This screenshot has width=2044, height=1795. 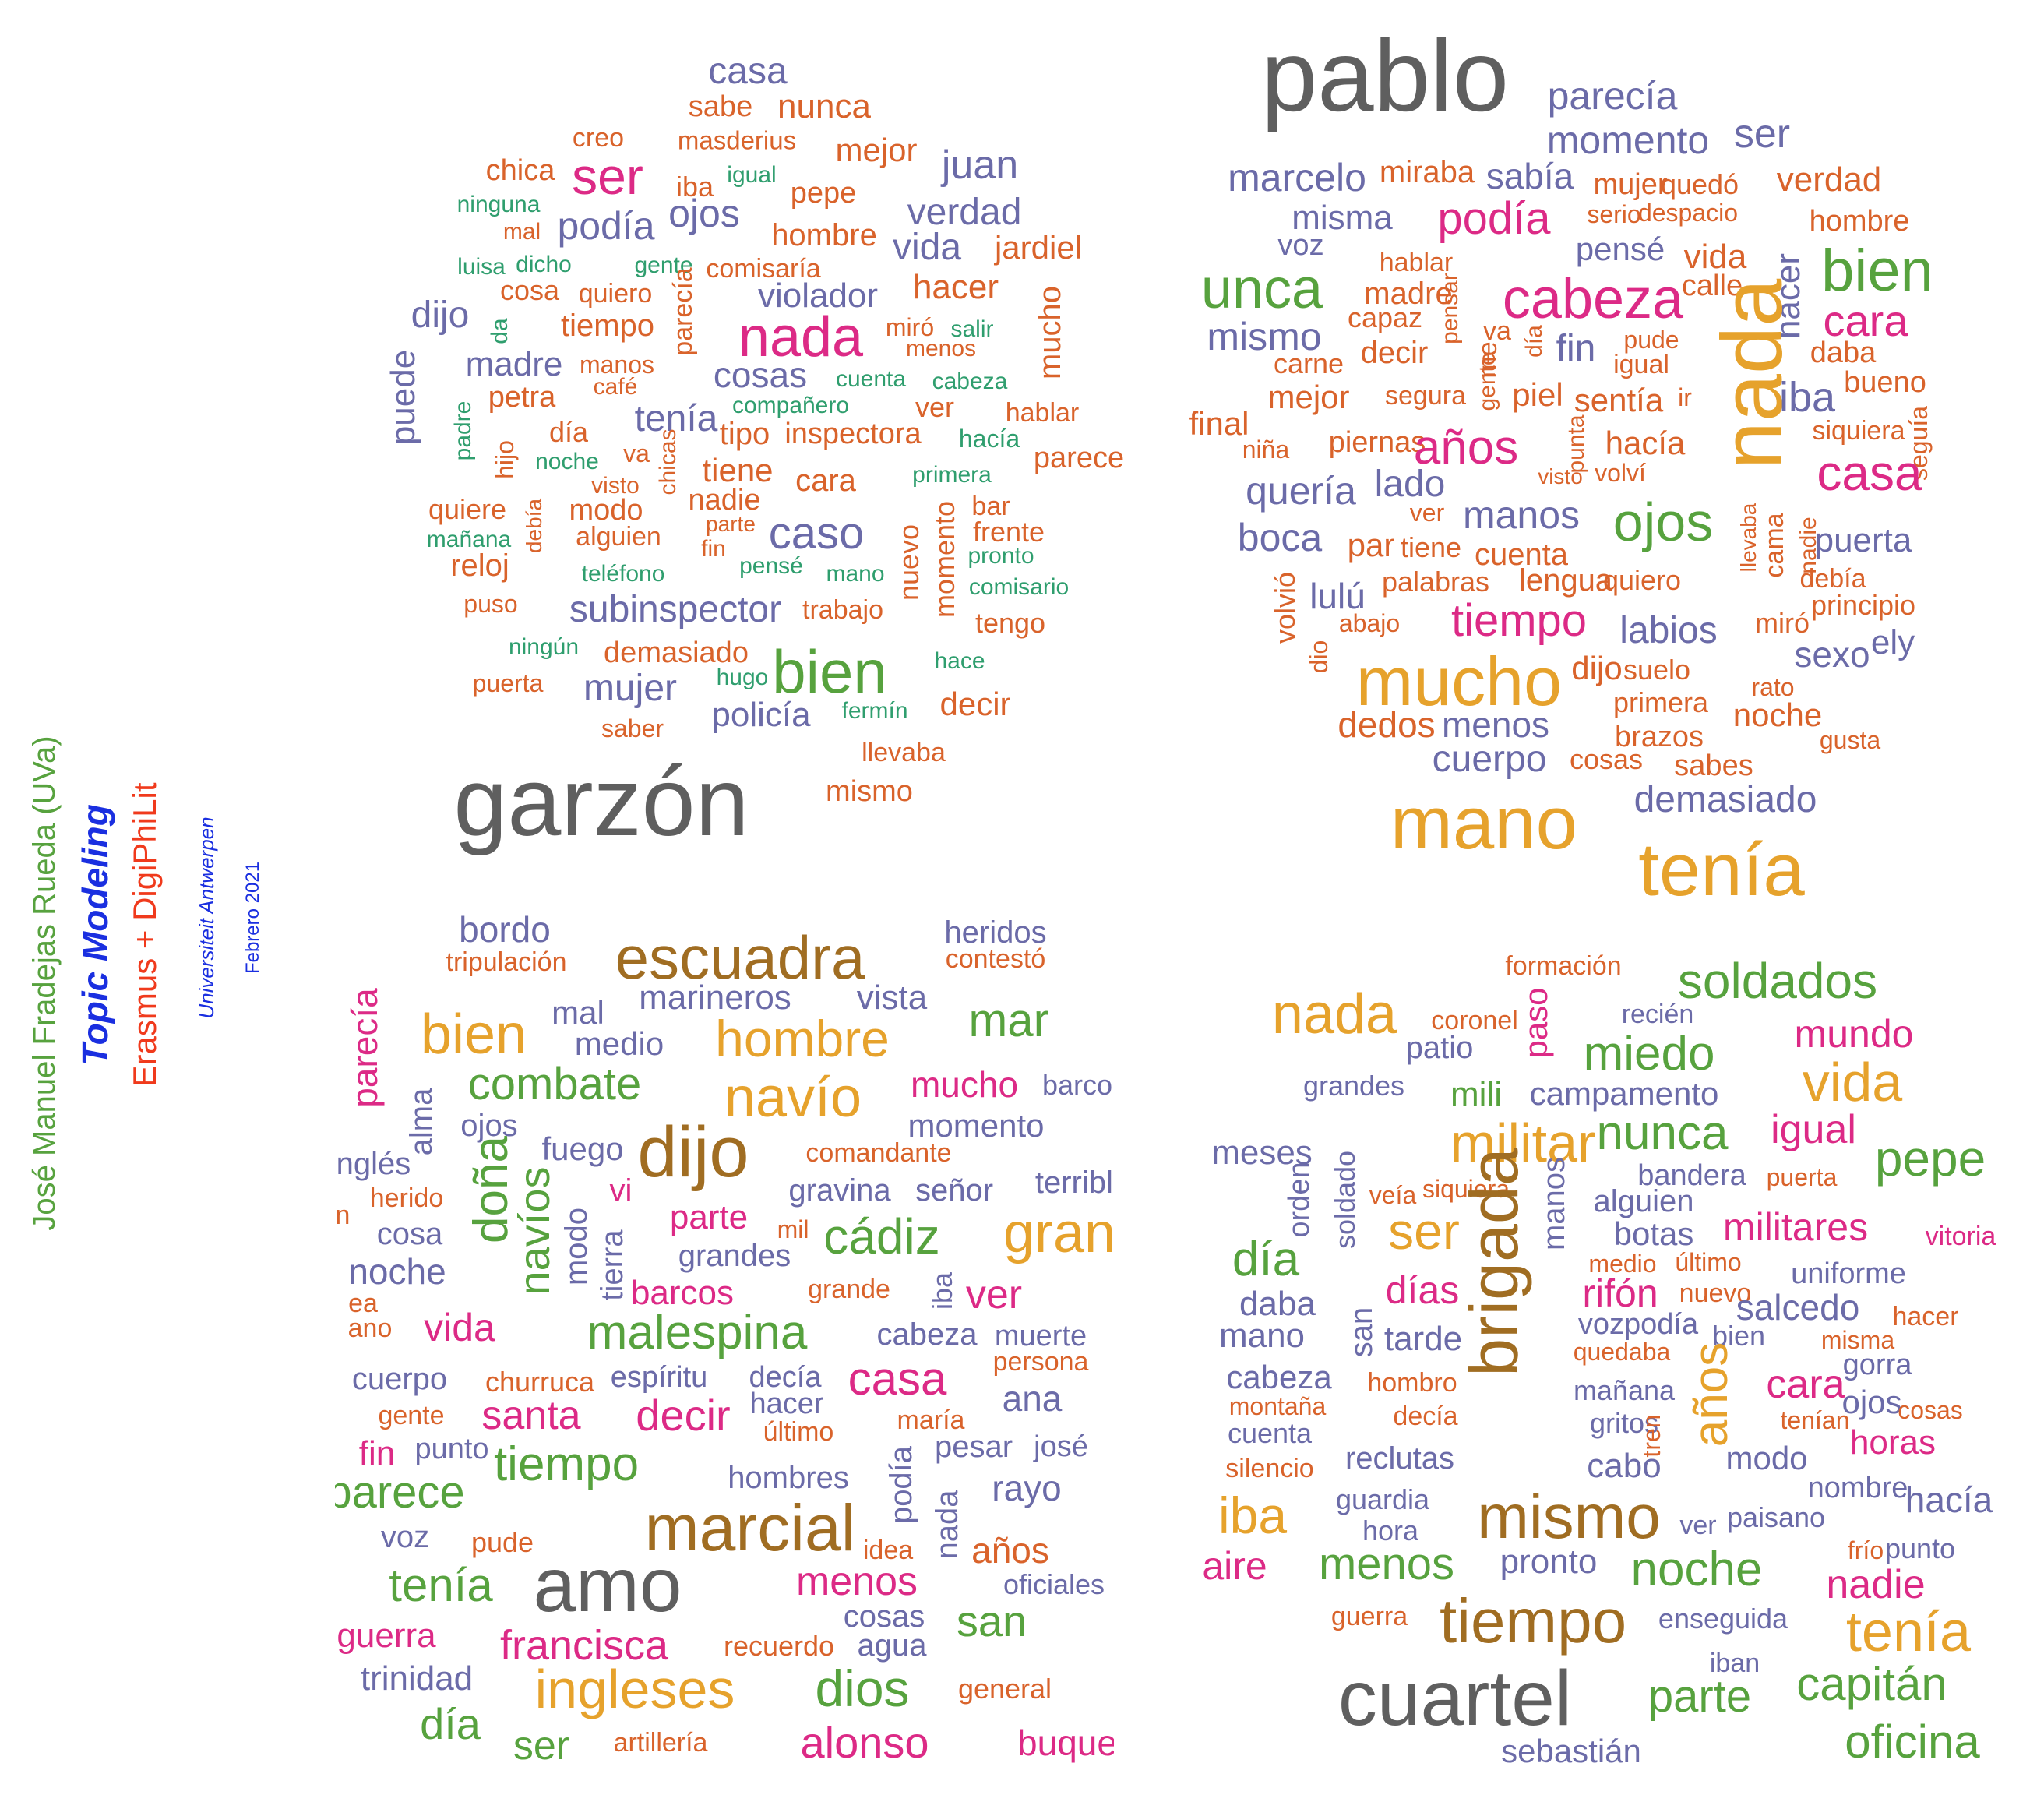 What do you see at coordinates (1308, 363) in the screenshot?
I see `cloud-word: carne` at bounding box center [1308, 363].